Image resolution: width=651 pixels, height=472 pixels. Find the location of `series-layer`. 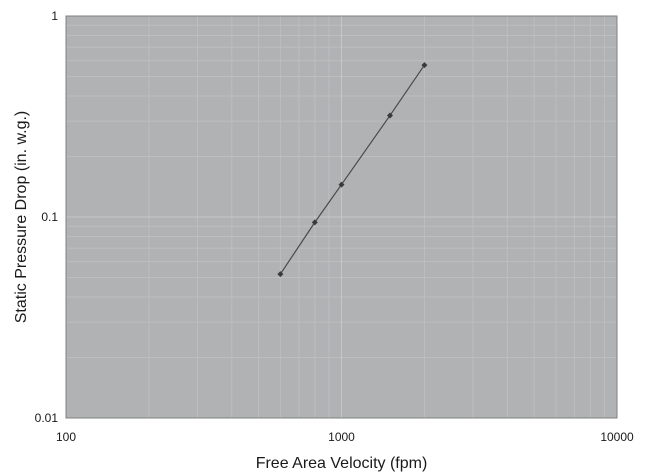

series-layer is located at coordinates (352, 170).